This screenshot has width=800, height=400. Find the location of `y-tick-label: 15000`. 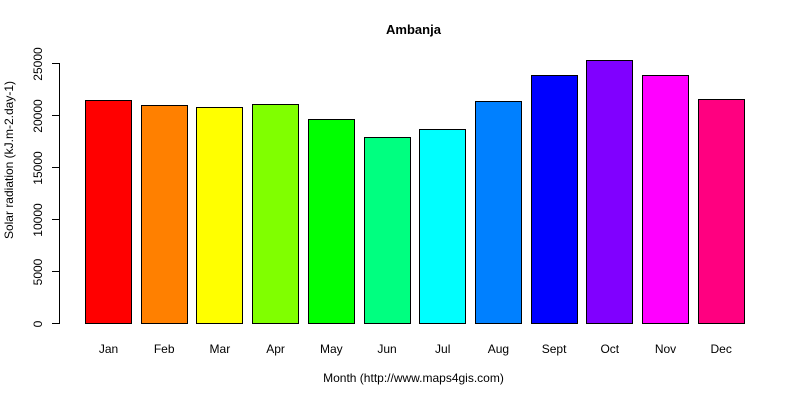

y-tick-label: 15000 is located at coordinates (38, 167).